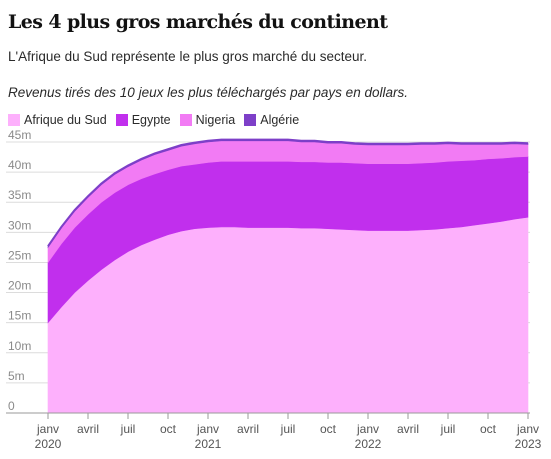 This screenshot has width=551, height=459. What do you see at coordinates (198, 22) in the screenshot?
I see `chart-title: Les 4 plus gros marchés du continent` at bounding box center [198, 22].